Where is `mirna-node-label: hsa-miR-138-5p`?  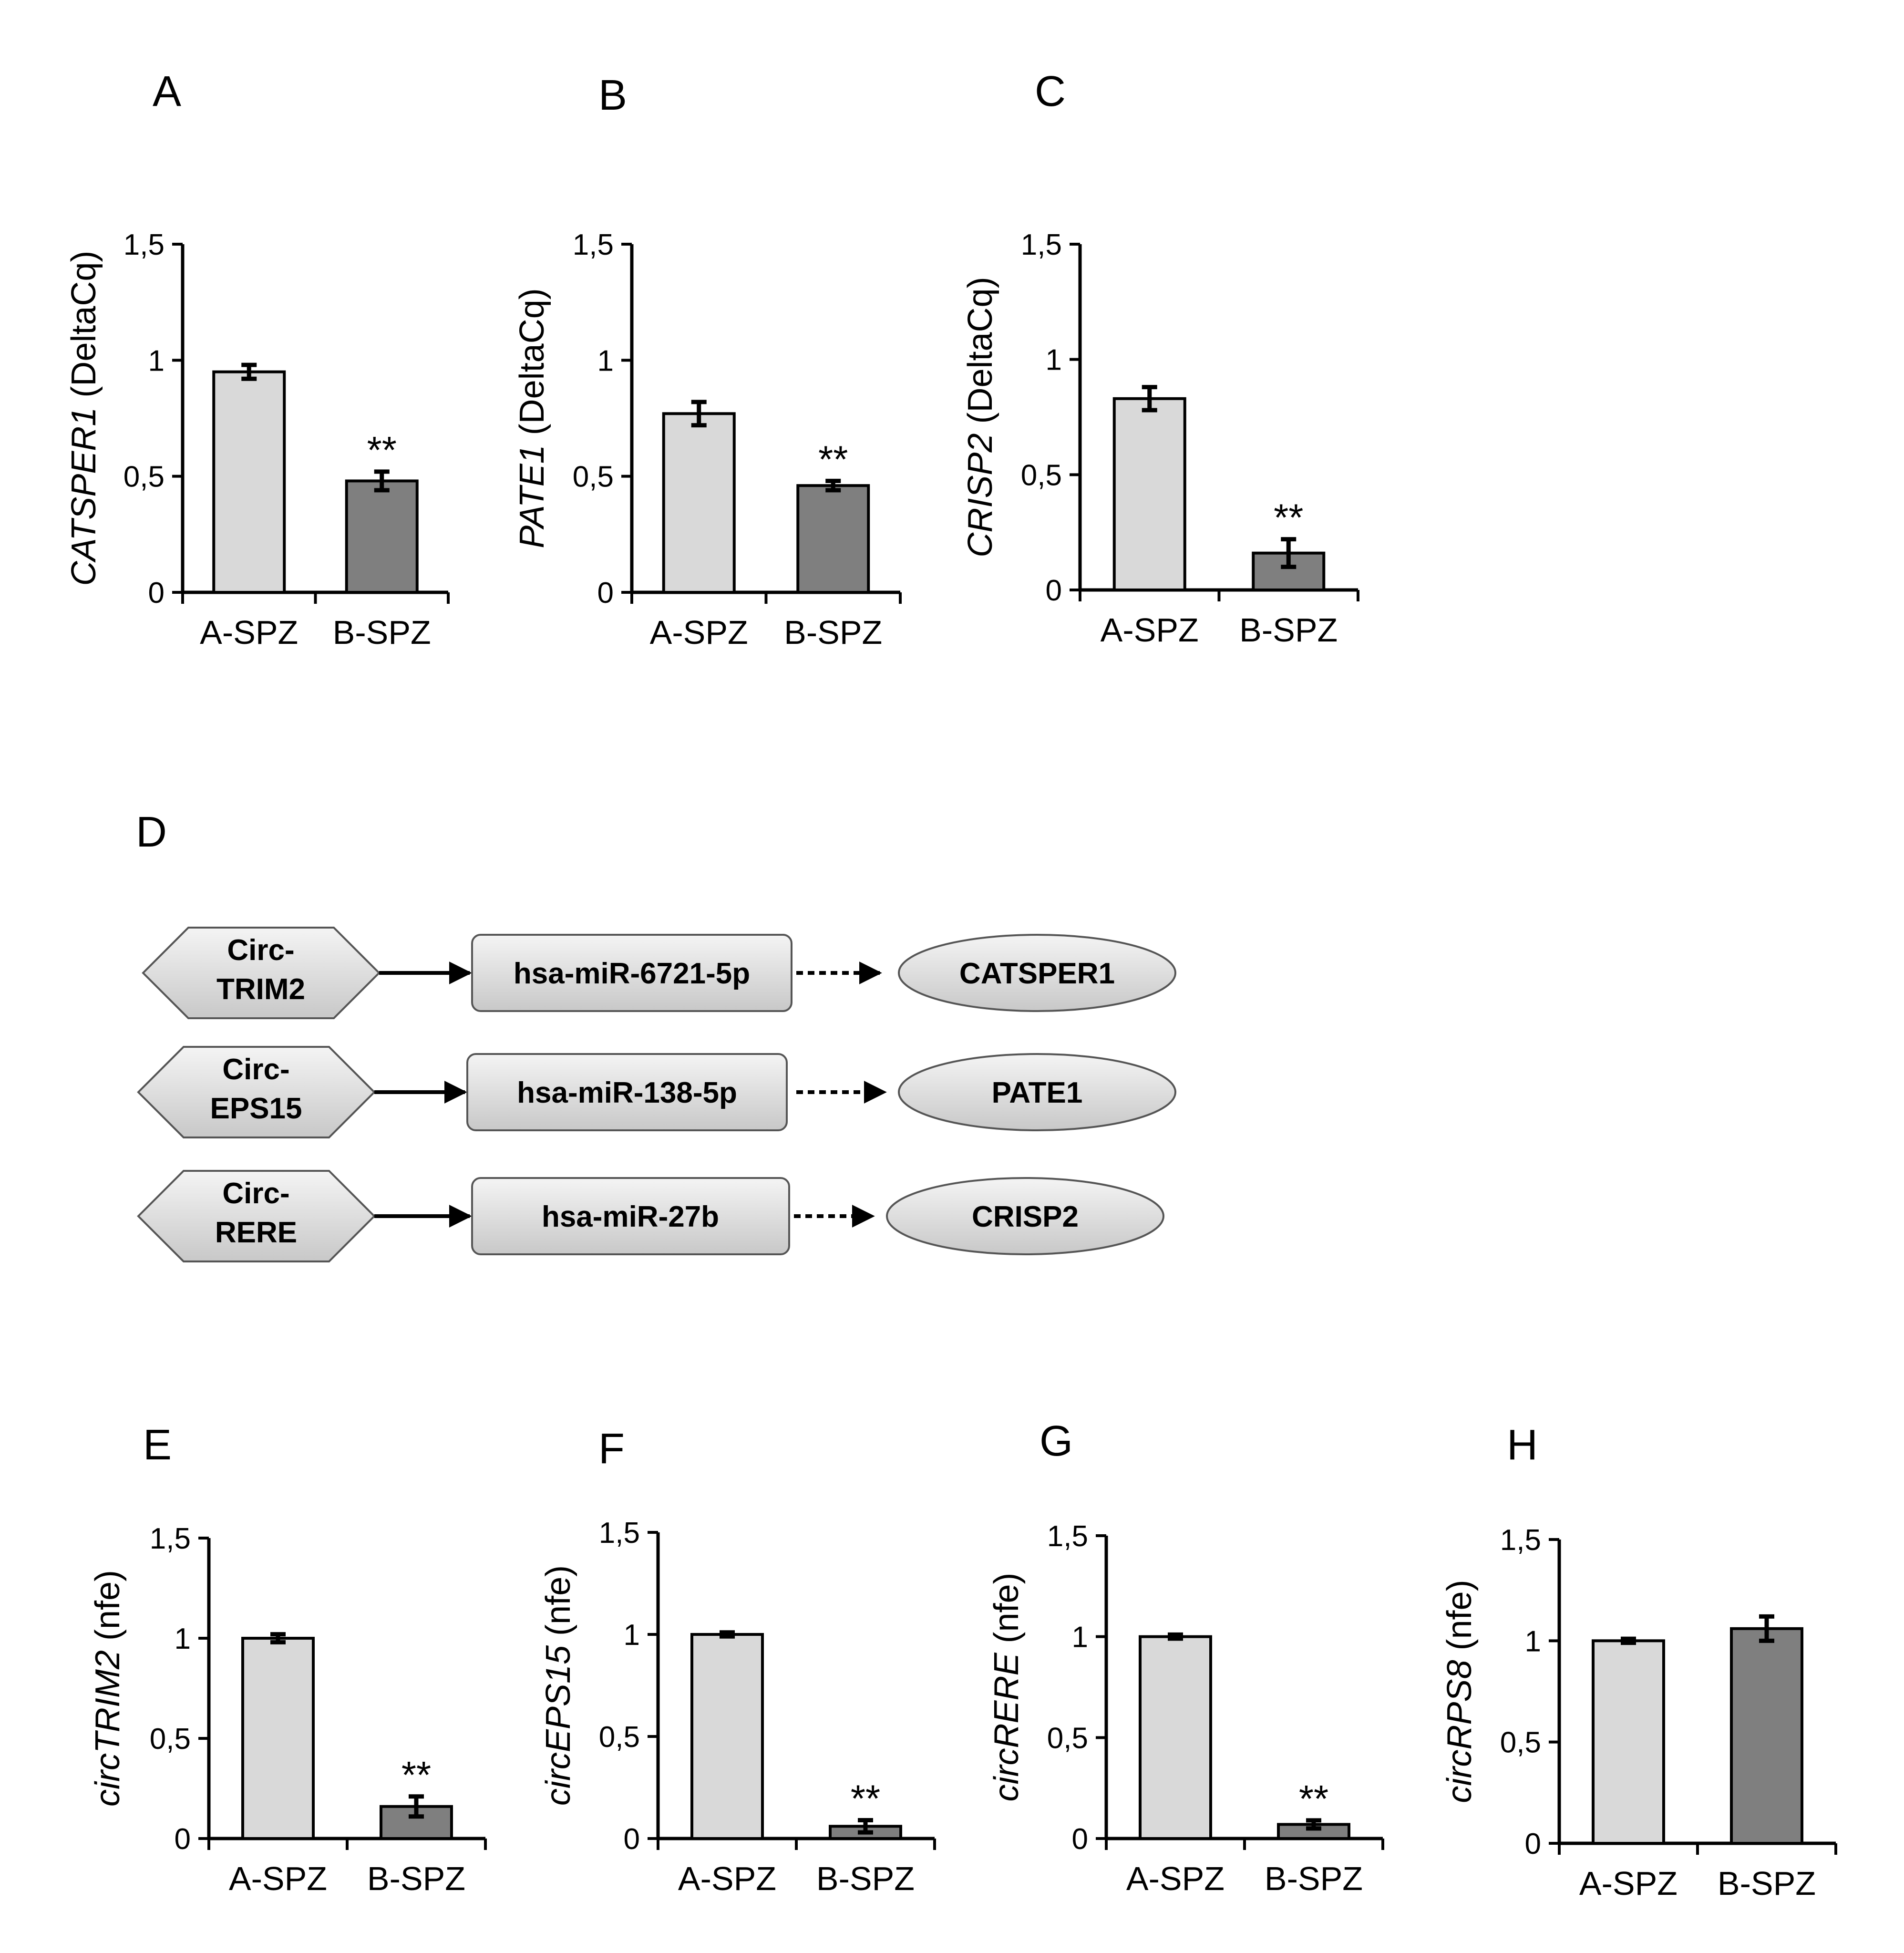 mirna-node-label: hsa-miR-138-5p is located at coordinates (627, 1092).